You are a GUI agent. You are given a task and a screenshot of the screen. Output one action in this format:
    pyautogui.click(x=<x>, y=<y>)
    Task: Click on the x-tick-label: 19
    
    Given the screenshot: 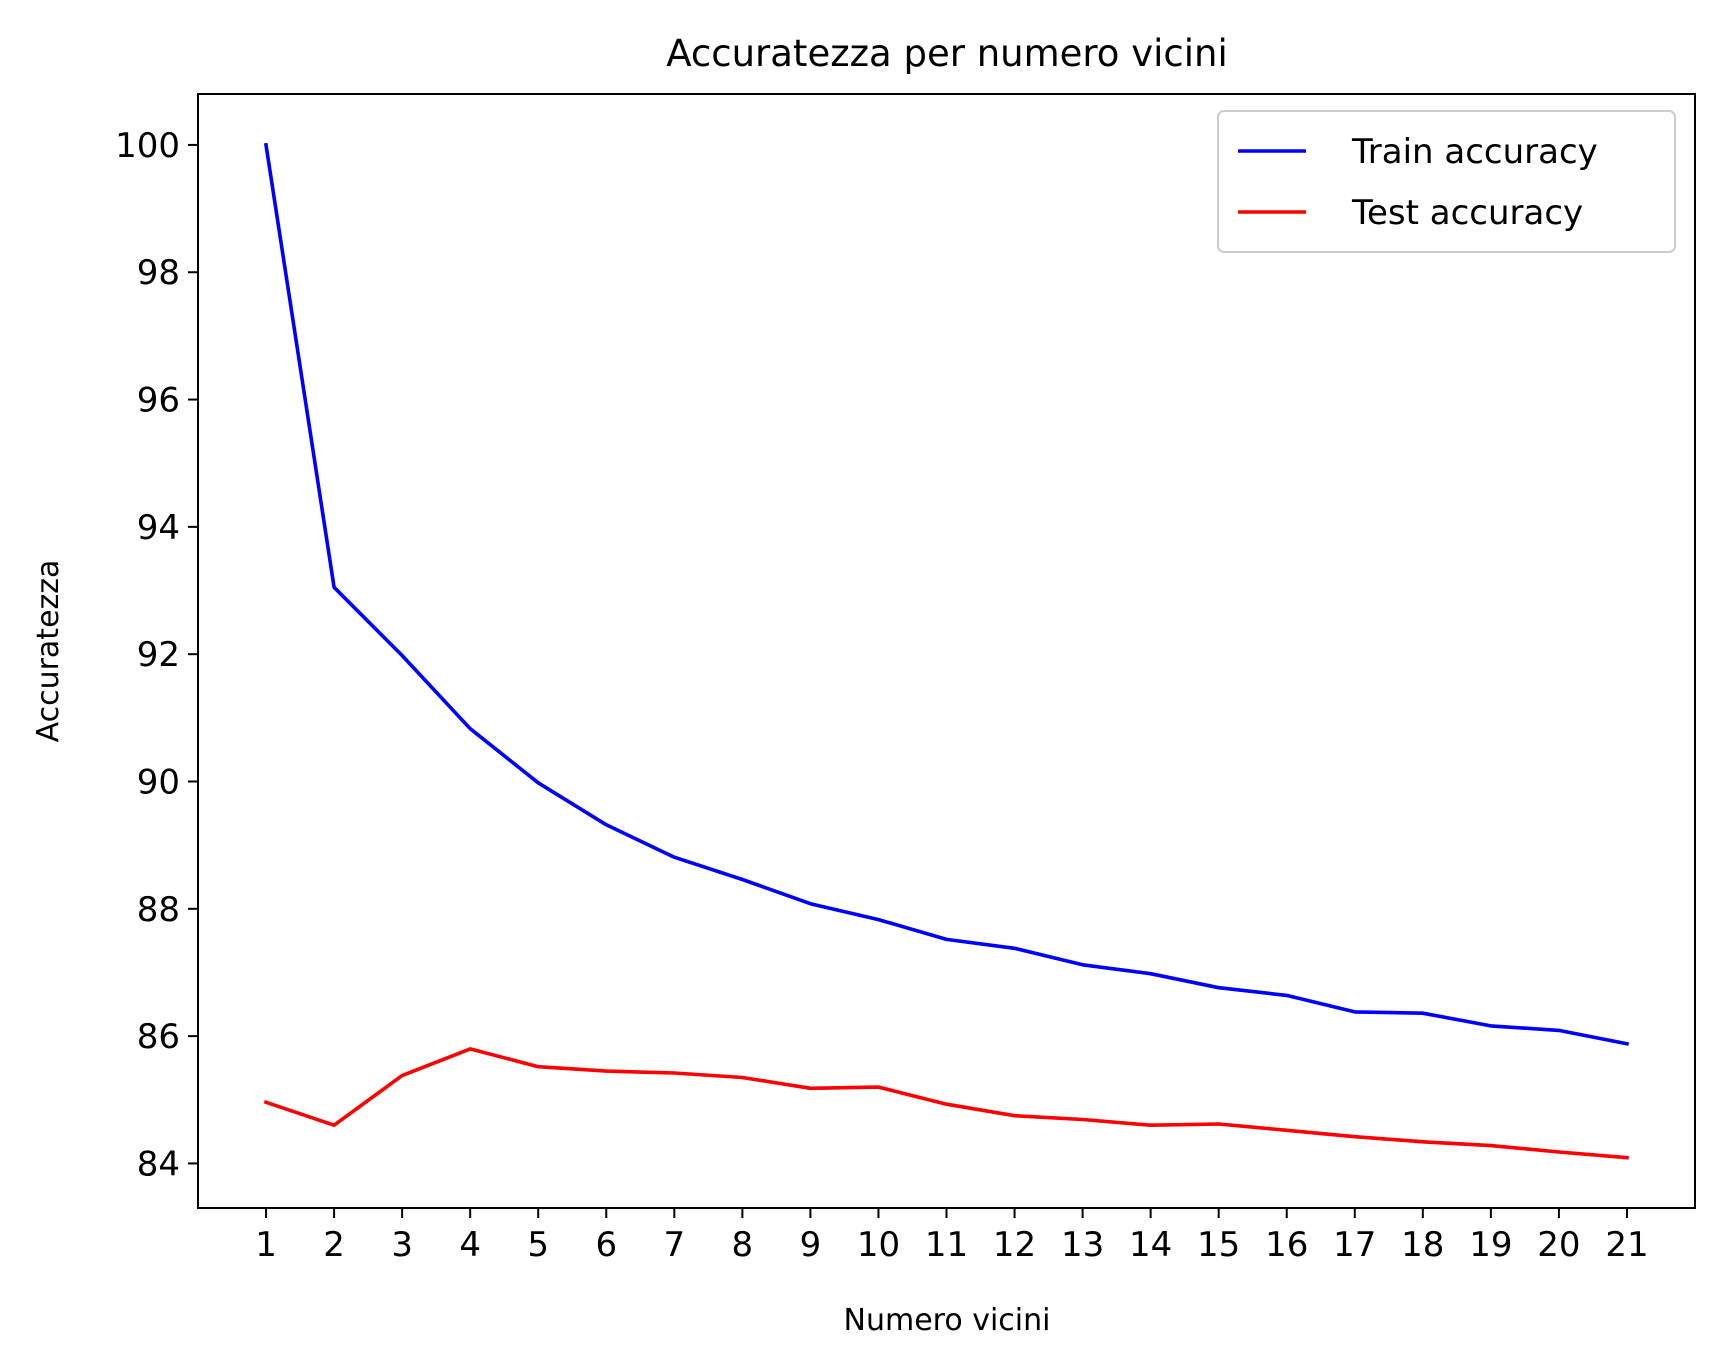 What is the action you would take?
    pyautogui.click(x=1490, y=1245)
    